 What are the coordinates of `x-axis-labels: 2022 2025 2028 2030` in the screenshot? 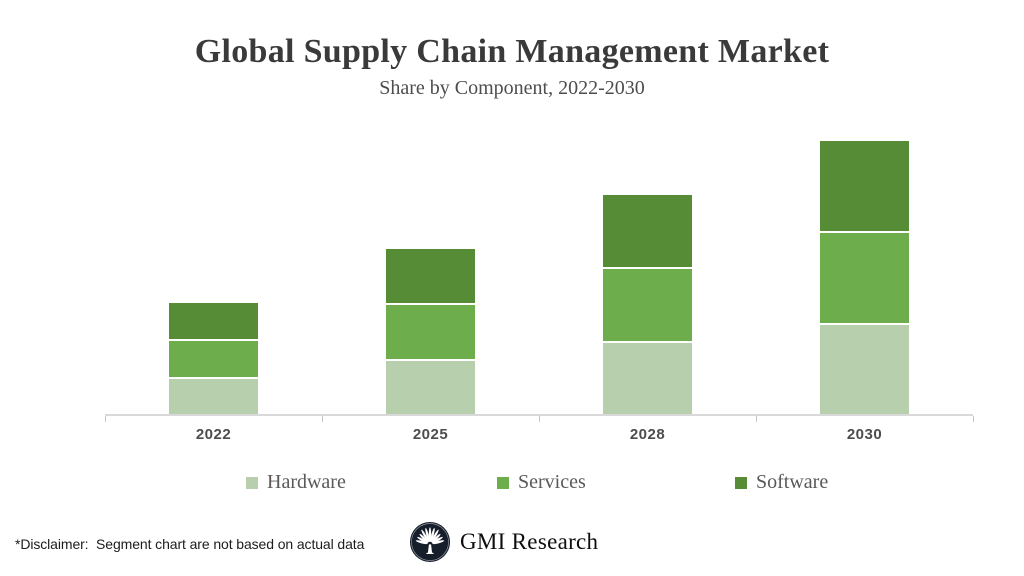 It's located at (539, 434).